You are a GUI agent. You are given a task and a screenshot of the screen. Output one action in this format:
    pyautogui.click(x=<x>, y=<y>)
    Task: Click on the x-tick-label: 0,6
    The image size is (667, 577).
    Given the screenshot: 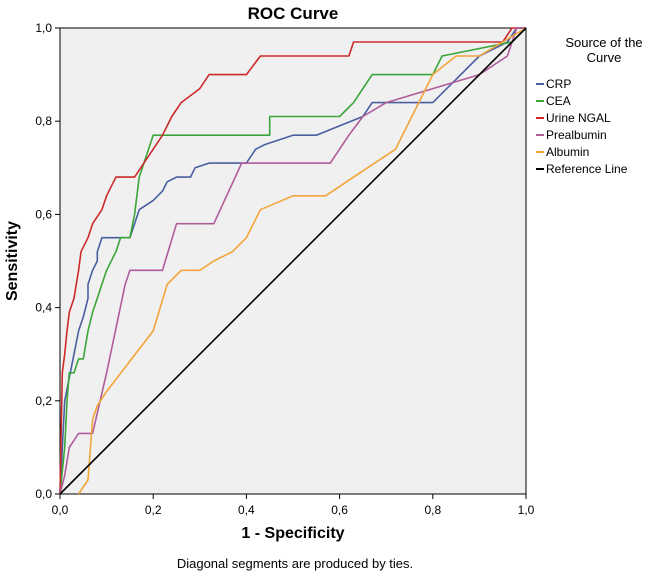 What is the action you would take?
    pyautogui.click(x=339, y=510)
    